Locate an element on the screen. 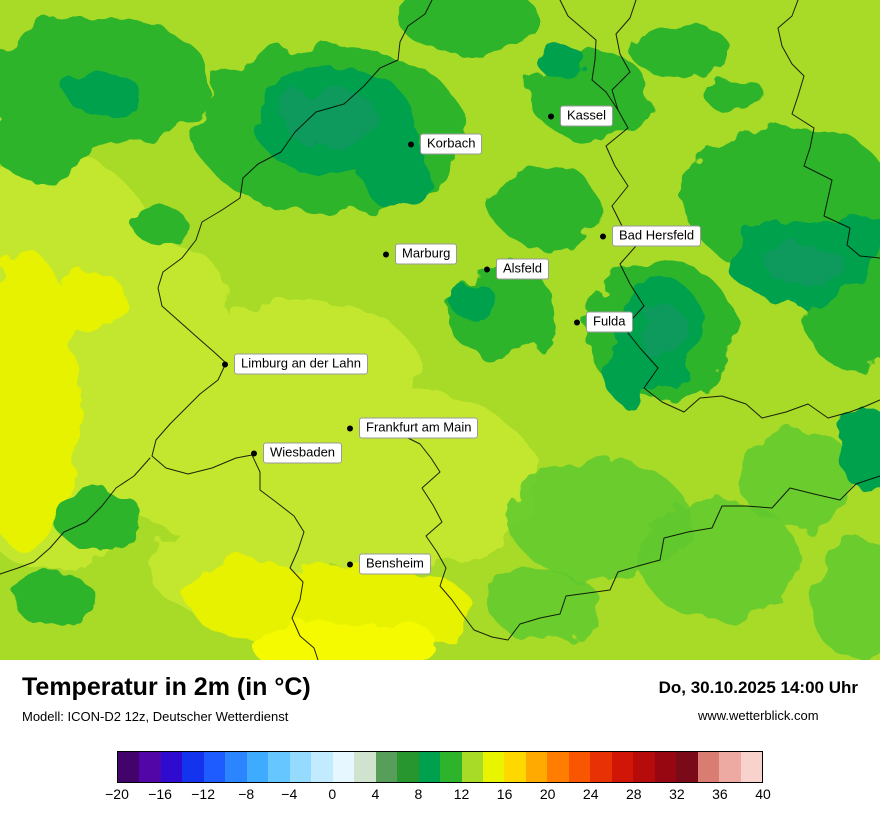 The width and height of the screenshot is (880, 830). city-marker-frankfurt-am-main: Frankfurt am Main is located at coordinates (413, 428).